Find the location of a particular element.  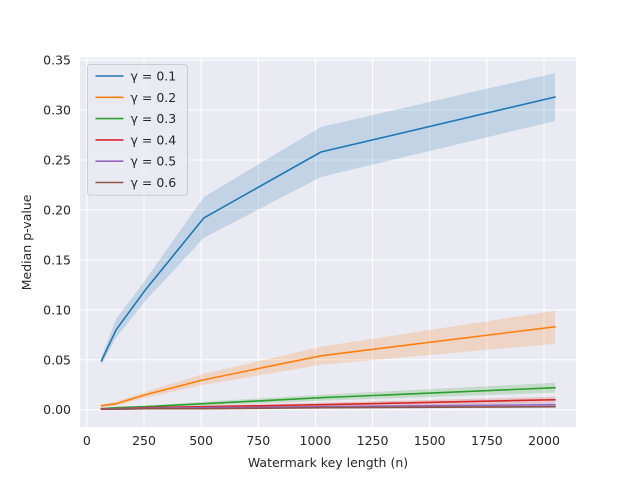

x-tick-label: 1250 is located at coordinates (373, 440).